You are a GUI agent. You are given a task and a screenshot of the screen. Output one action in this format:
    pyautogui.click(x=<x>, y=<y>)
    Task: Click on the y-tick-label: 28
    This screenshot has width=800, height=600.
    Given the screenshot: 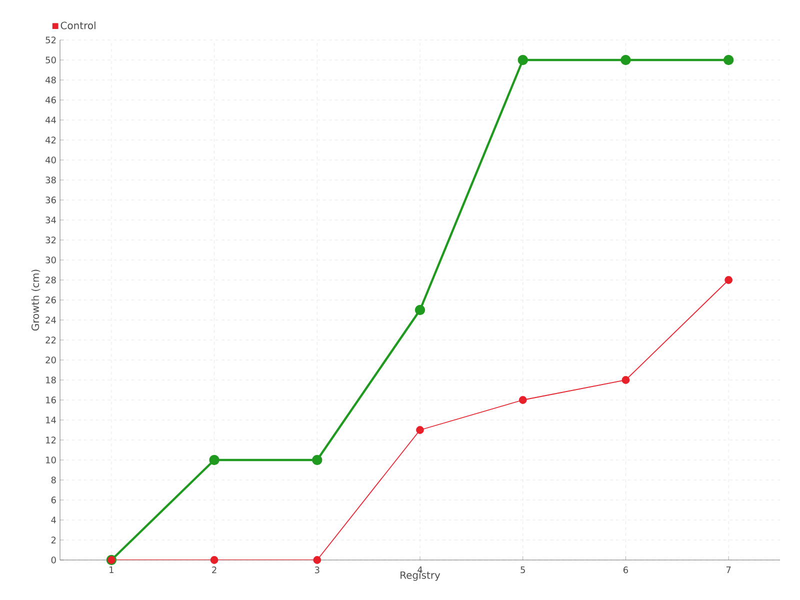 What is the action you would take?
    pyautogui.click(x=51, y=280)
    